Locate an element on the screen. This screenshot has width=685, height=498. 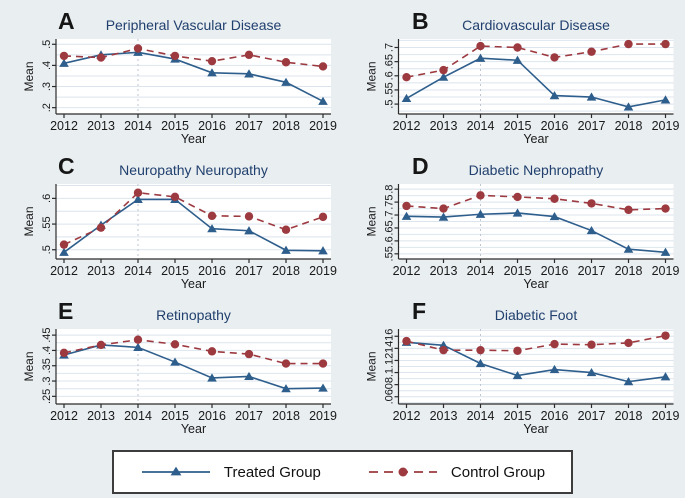
panel-letter-d: D is located at coordinates (421, 166).